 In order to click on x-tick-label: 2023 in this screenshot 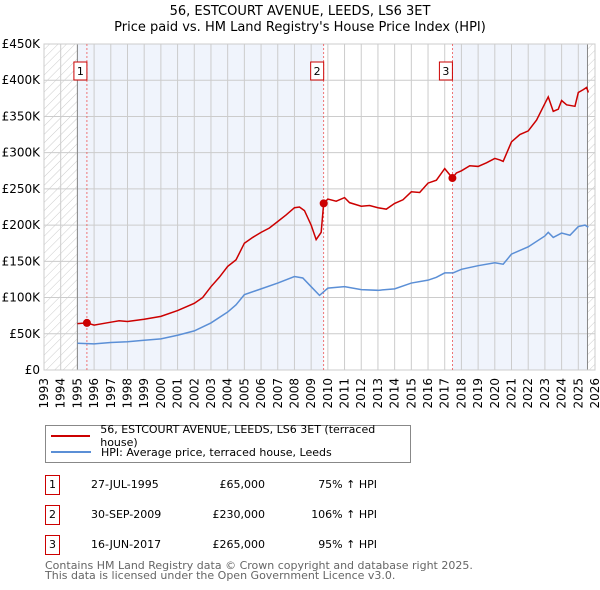, I will do `click(545, 393)`.